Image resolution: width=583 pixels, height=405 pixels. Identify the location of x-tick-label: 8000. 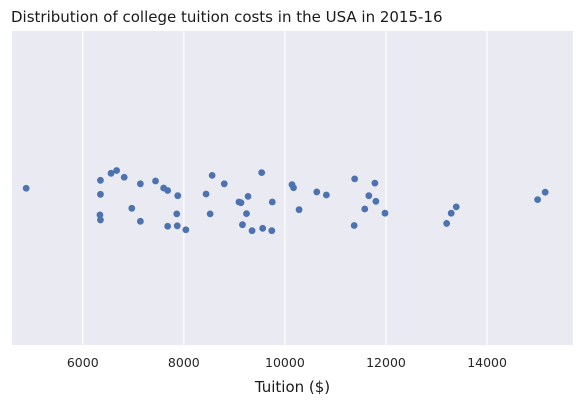
(184, 362).